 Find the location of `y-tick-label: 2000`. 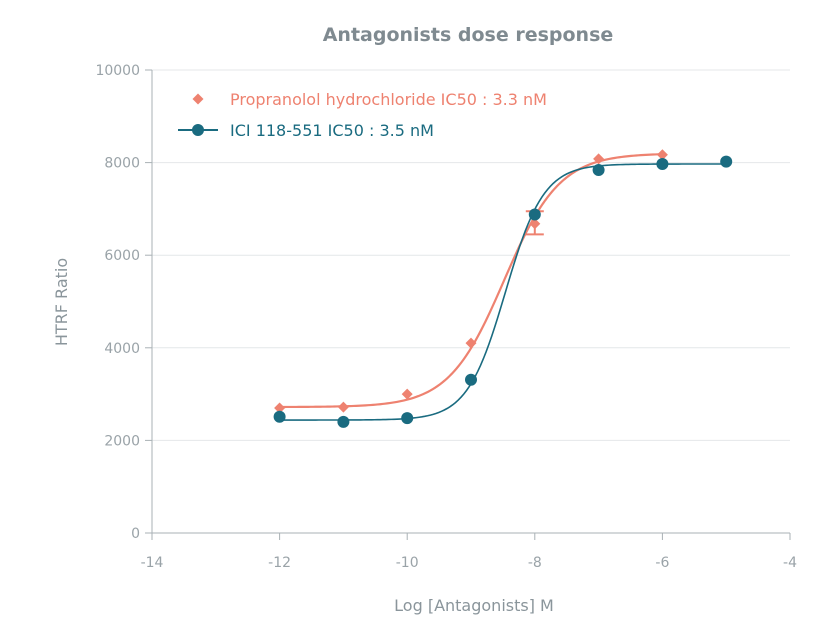

y-tick-label: 2000 is located at coordinates (122, 441).